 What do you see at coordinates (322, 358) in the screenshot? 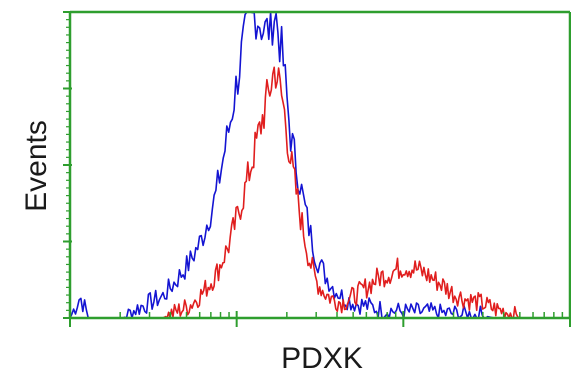
I see `x-axis-label: PDXK` at bounding box center [322, 358].